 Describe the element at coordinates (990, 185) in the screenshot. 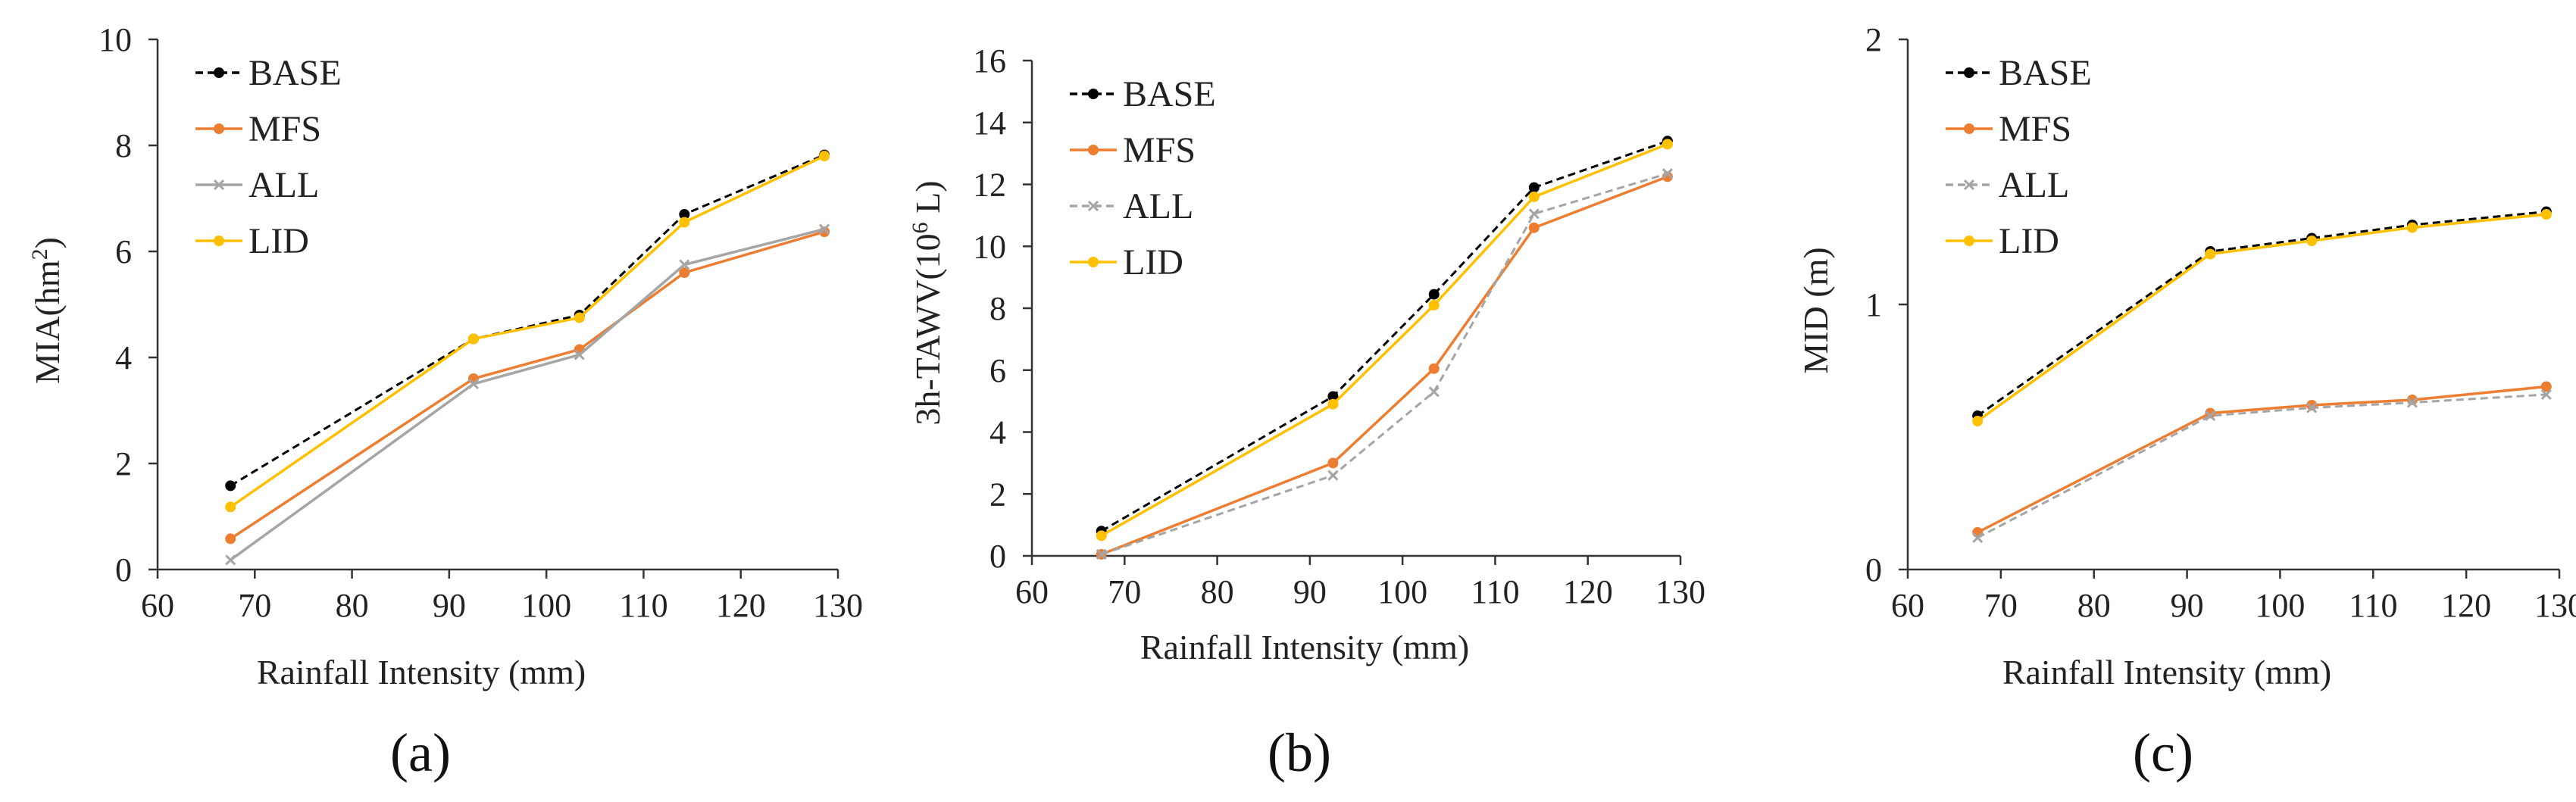

I see `y-tick-label: 12` at that location.